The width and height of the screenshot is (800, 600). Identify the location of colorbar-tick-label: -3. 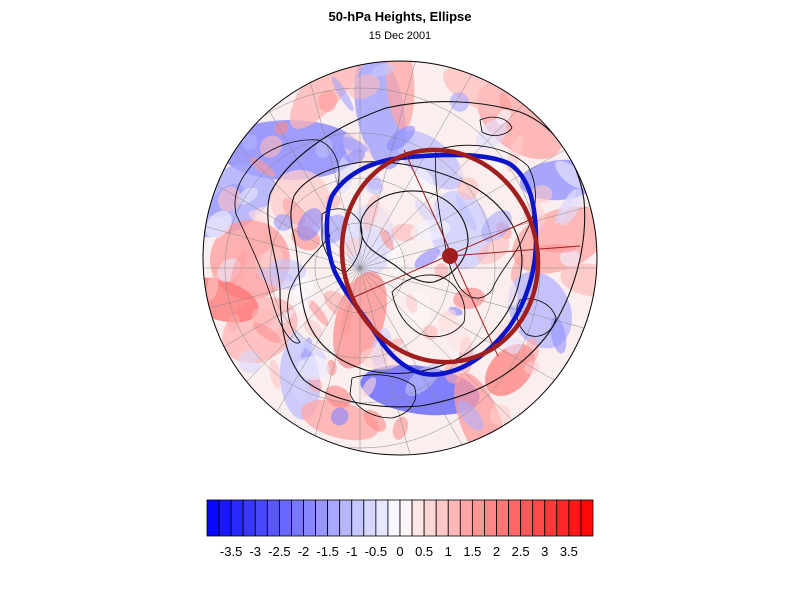
(255, 551).